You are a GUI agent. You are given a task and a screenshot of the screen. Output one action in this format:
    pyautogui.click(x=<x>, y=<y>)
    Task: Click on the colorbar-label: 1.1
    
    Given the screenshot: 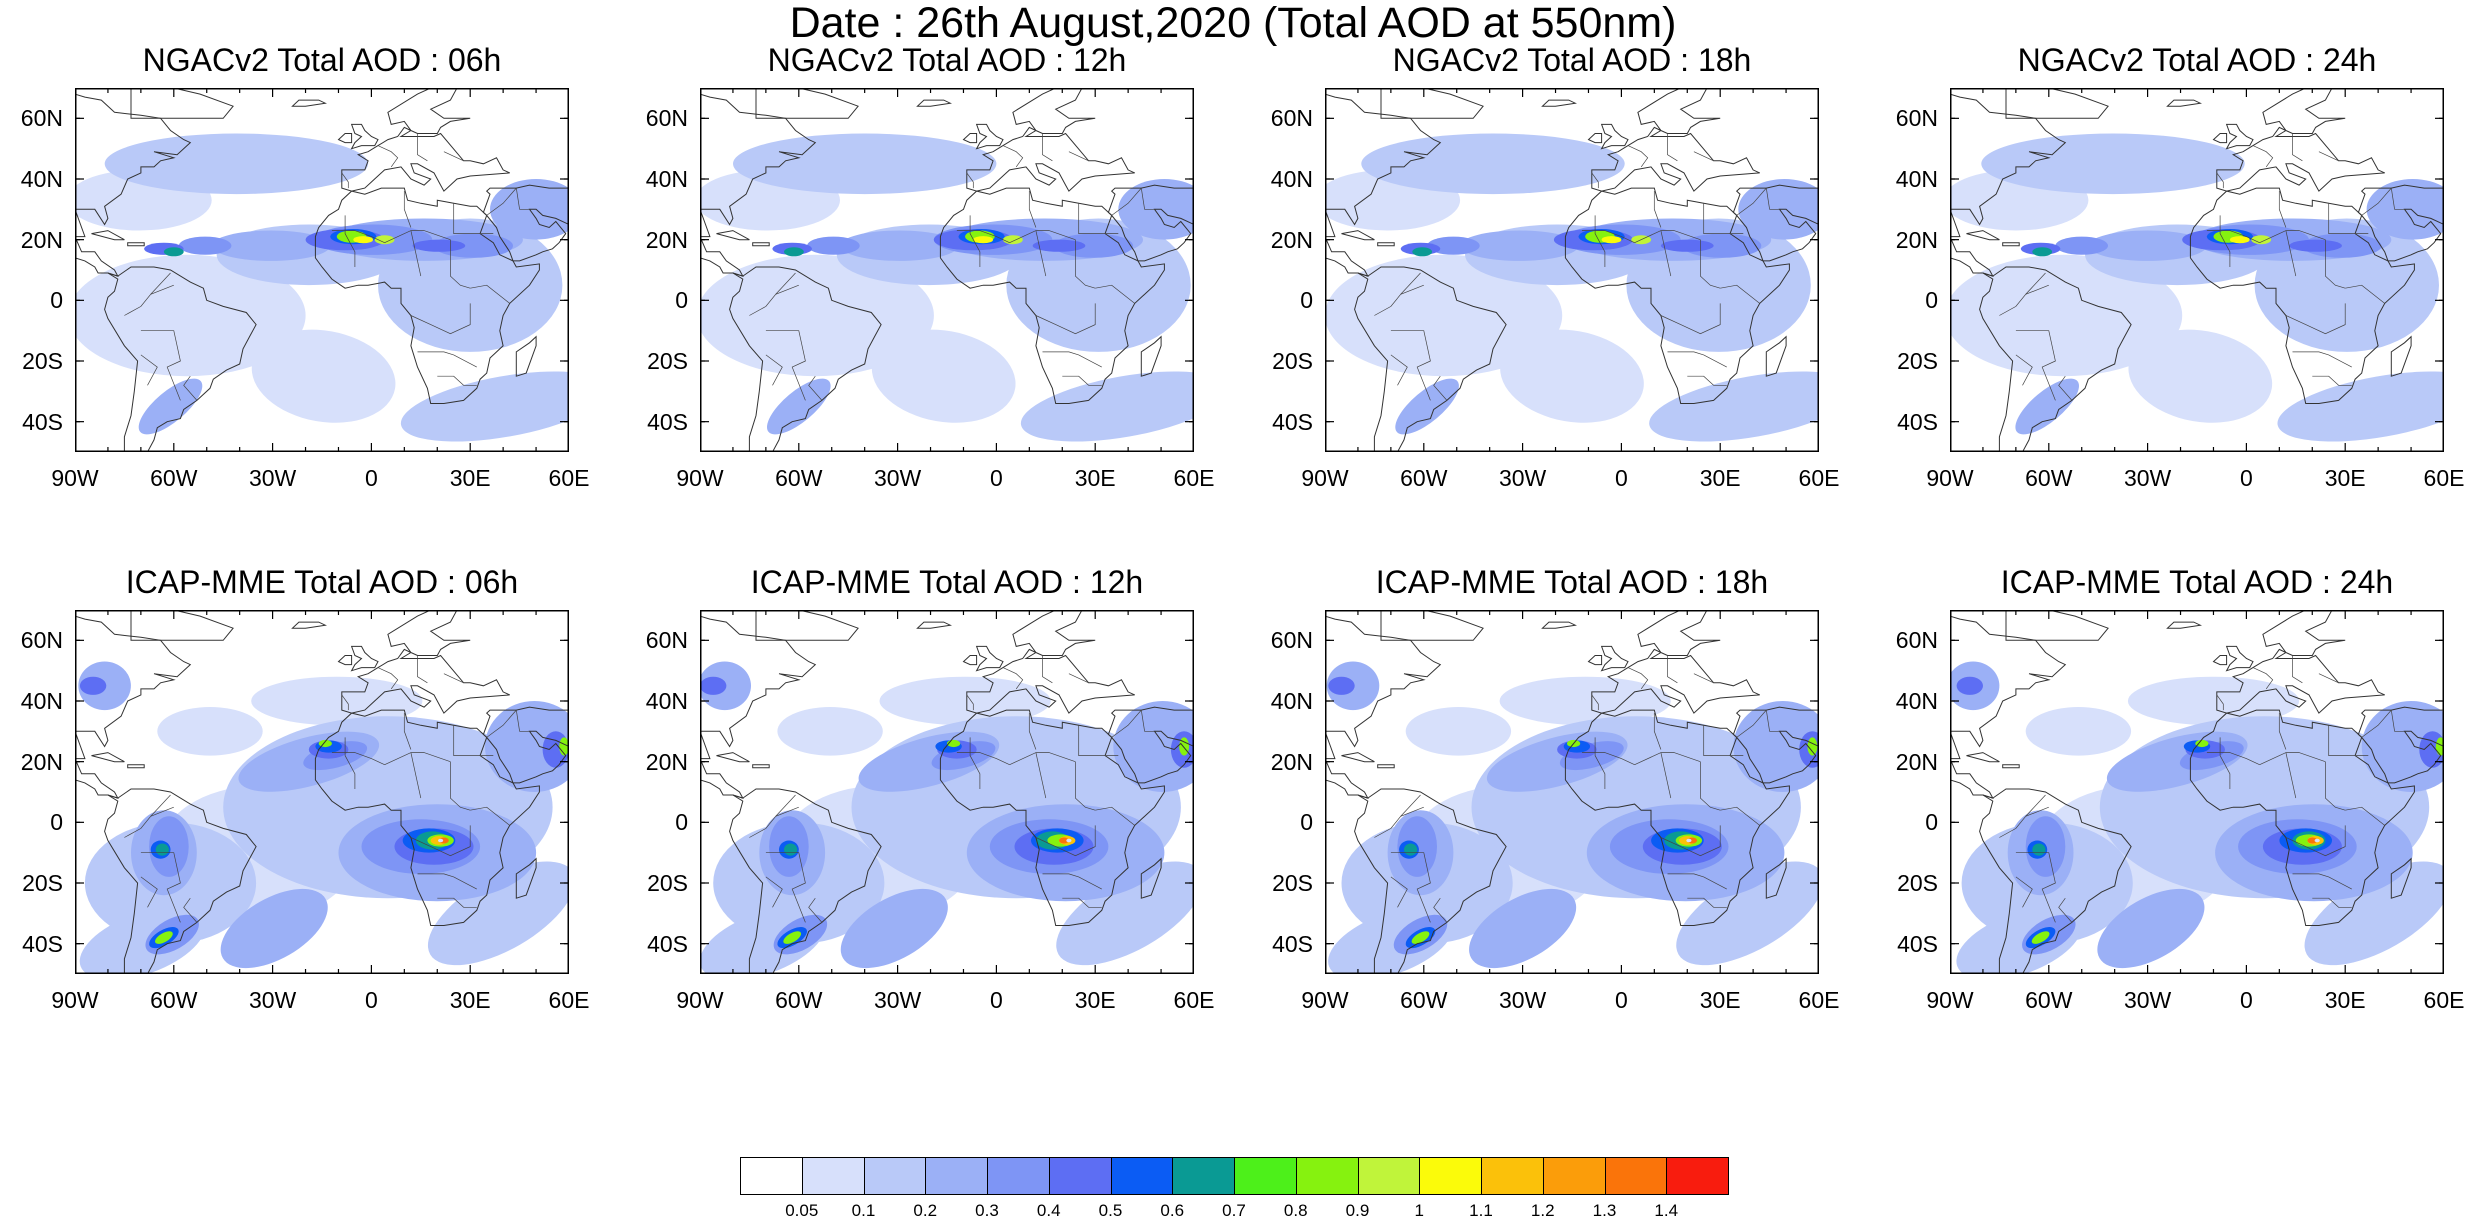 What is the action you would take?
    pyautogui.click(x=1481, y=1210)
    